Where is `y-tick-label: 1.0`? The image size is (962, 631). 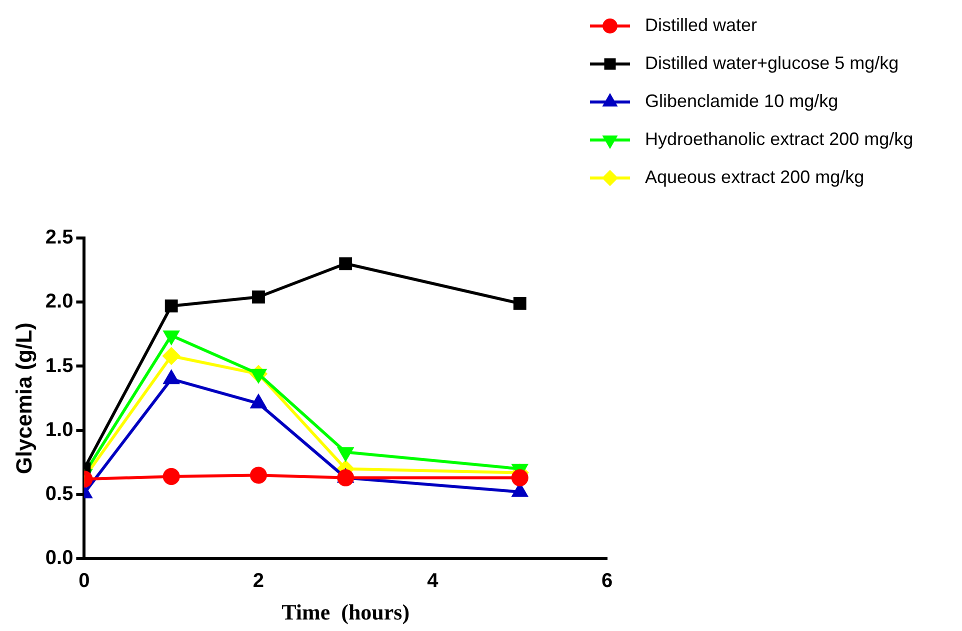
y-tick-label: 1.0 is located at coordinates (59, 429).